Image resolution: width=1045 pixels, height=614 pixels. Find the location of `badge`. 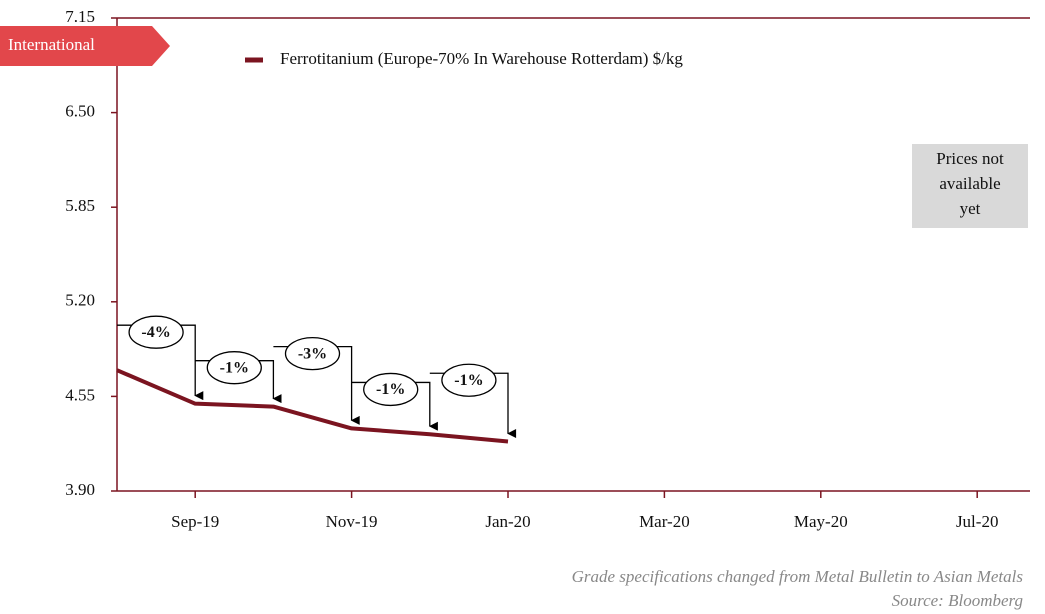

badge is located at coordinates (85, 46).